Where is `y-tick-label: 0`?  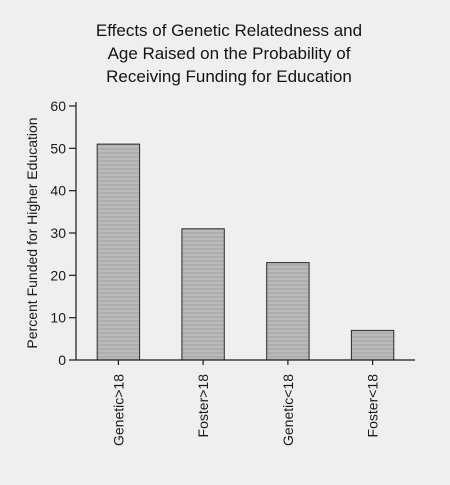
y-tick-label: 0 is located at coordinates (62, 360).